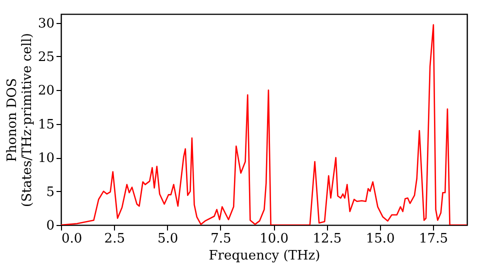  Describe the element at coordinates (264, 256) in the screenshot. I see `x-axis-title: Frequency (THz)` at that location.